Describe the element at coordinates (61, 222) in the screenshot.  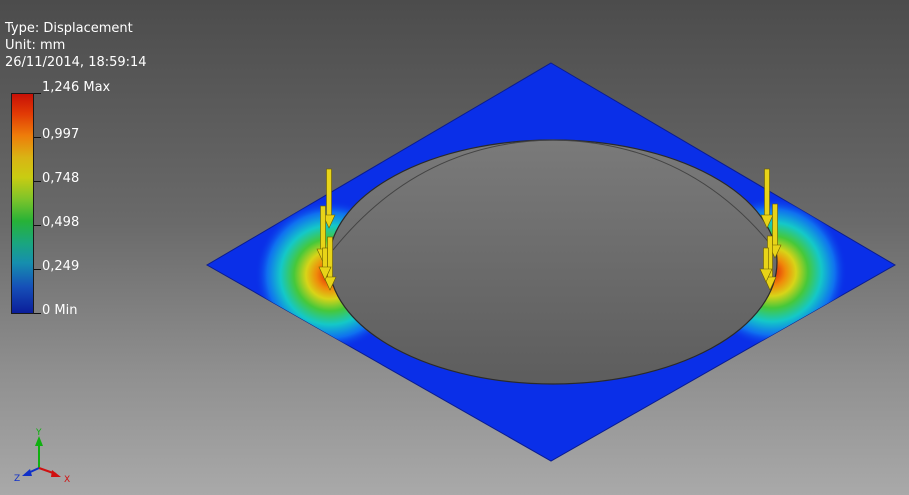
I see `legend-label: 0,498` at that location.